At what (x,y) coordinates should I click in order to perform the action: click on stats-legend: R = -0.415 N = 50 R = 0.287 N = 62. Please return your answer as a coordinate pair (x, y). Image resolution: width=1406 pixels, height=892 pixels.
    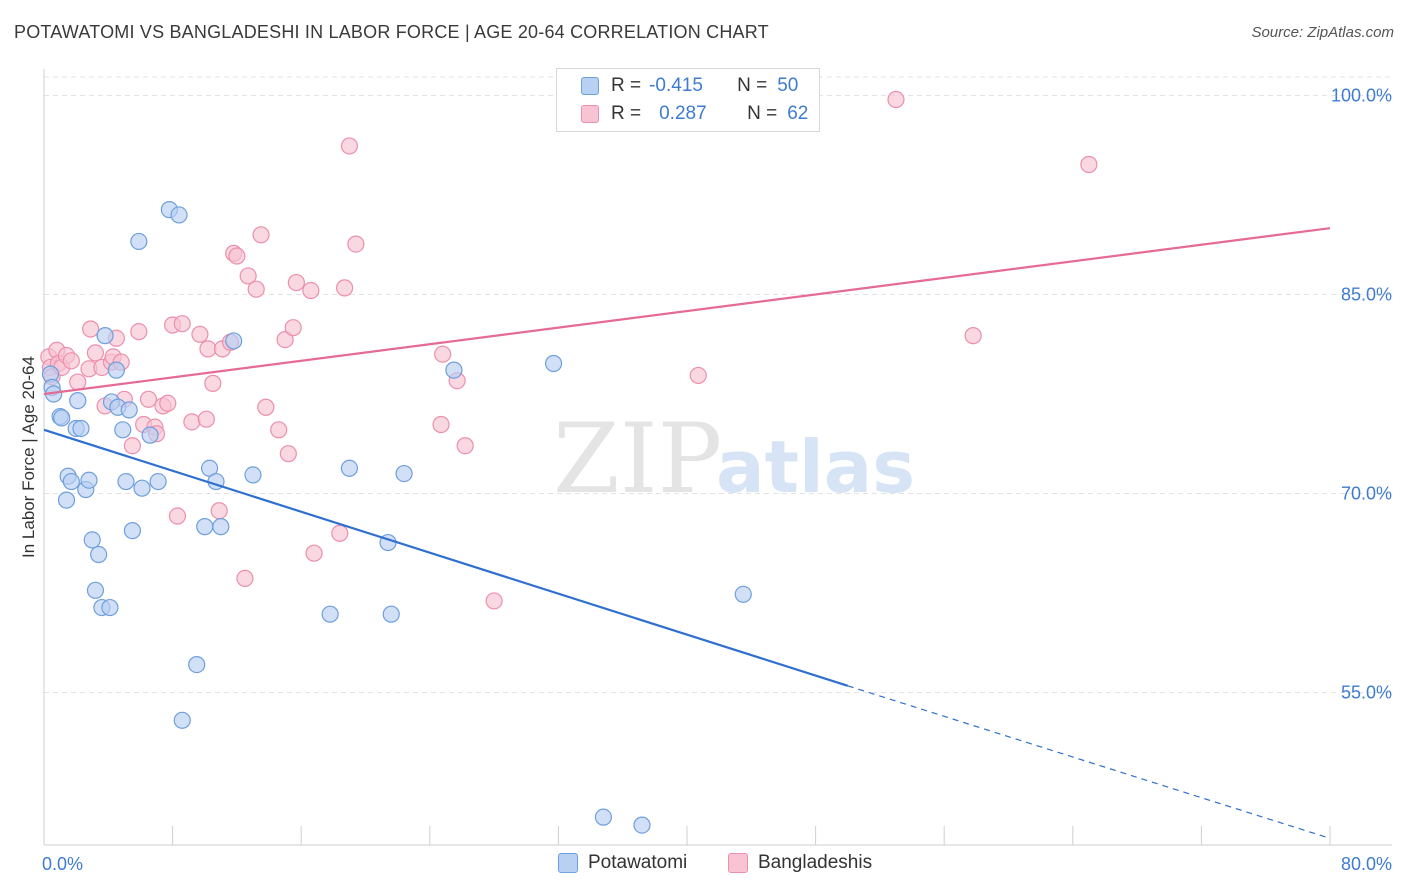
    Looking at the image, I should click on (688, 100).